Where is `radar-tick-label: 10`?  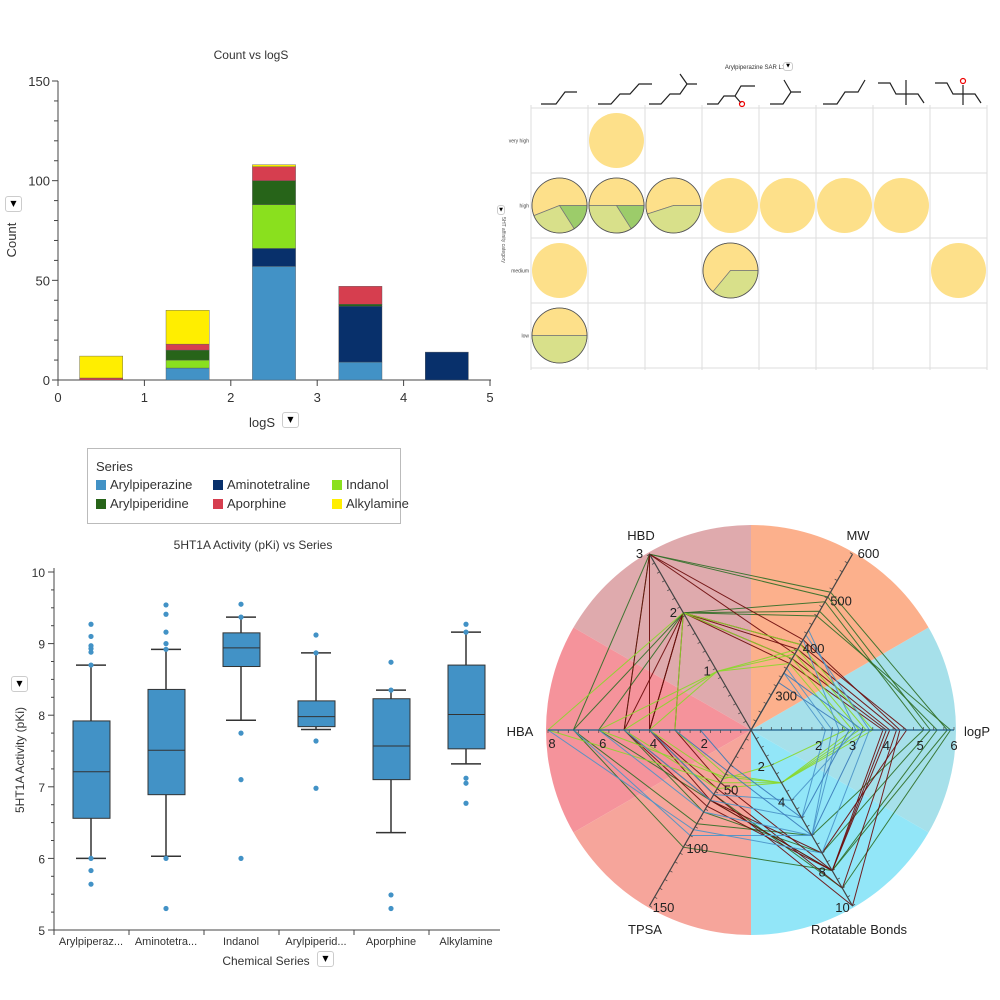
radar-tick-label: 10 is located at coordinates (842, 907).